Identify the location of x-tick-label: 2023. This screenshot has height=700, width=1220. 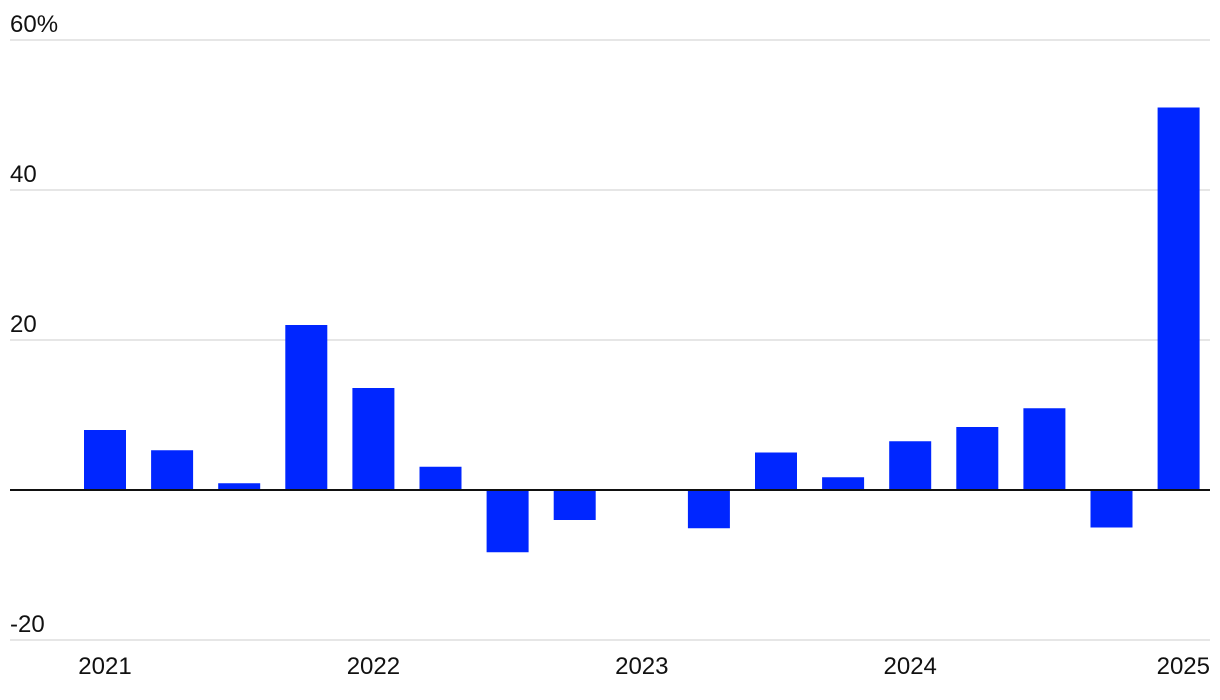
(641, 666).